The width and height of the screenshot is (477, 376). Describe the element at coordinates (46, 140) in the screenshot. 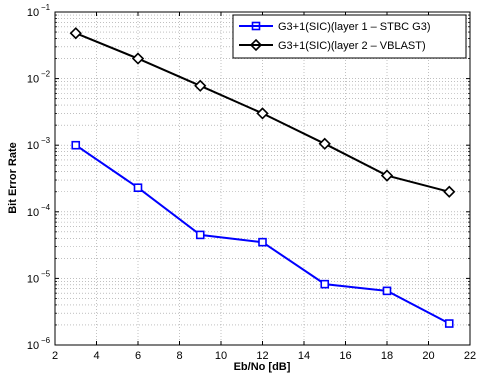

I see `y-tick-exponent: −3` at that location.